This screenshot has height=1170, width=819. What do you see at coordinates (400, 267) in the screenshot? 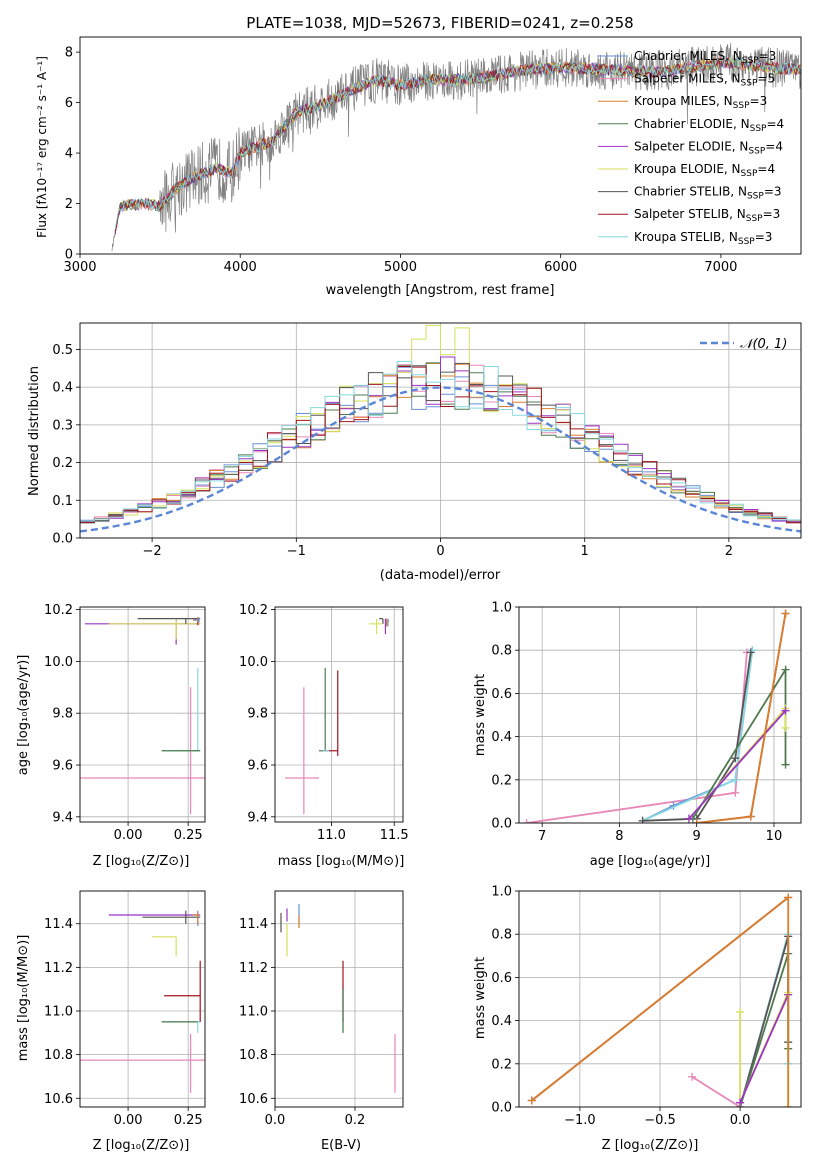
I see `x-tick-label: 5000` at bounding box center [400, 267].